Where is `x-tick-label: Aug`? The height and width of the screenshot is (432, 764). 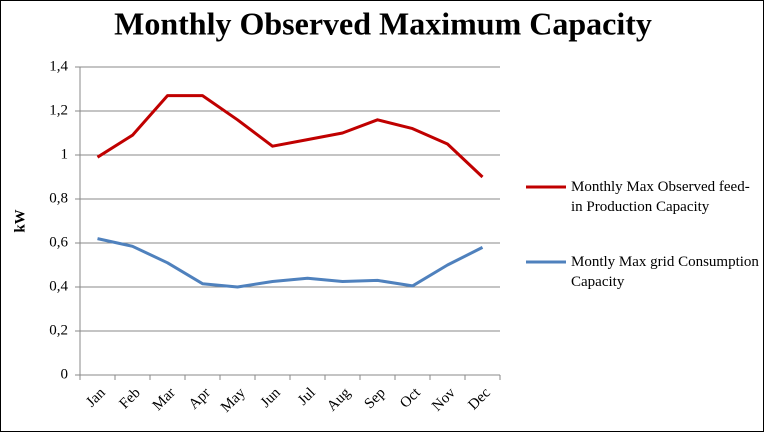 x-tick-label: Aug is located at coordinates (339, 400).